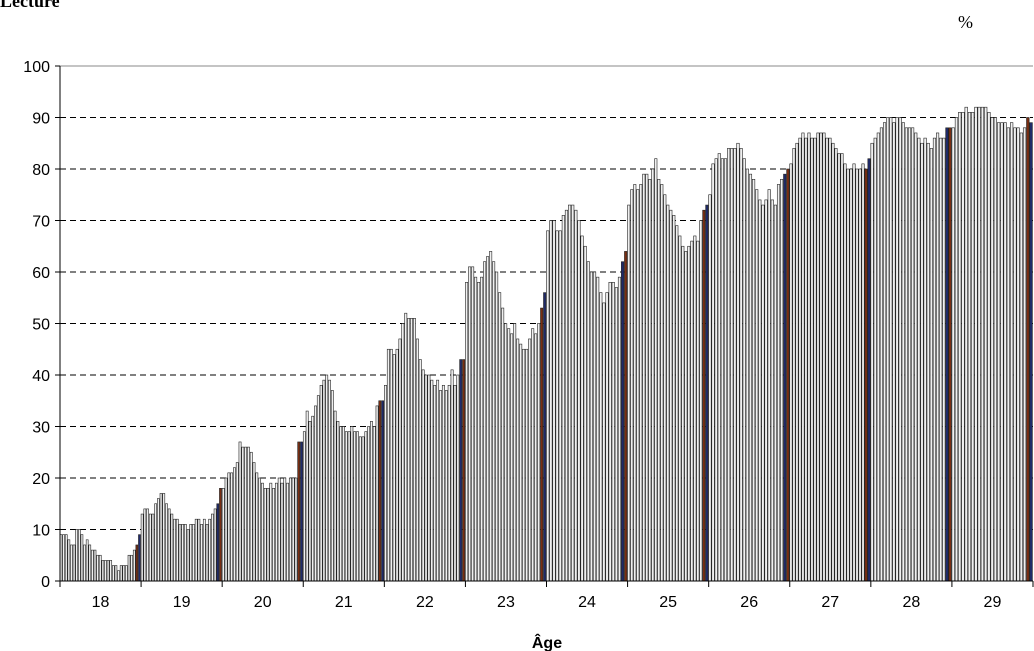 Image resolution: width=1034 pixels, height=651 pixels. Describe the element at coordinates (182, 602) in the screenshot. I see `x-tick-label: 19` at that location.